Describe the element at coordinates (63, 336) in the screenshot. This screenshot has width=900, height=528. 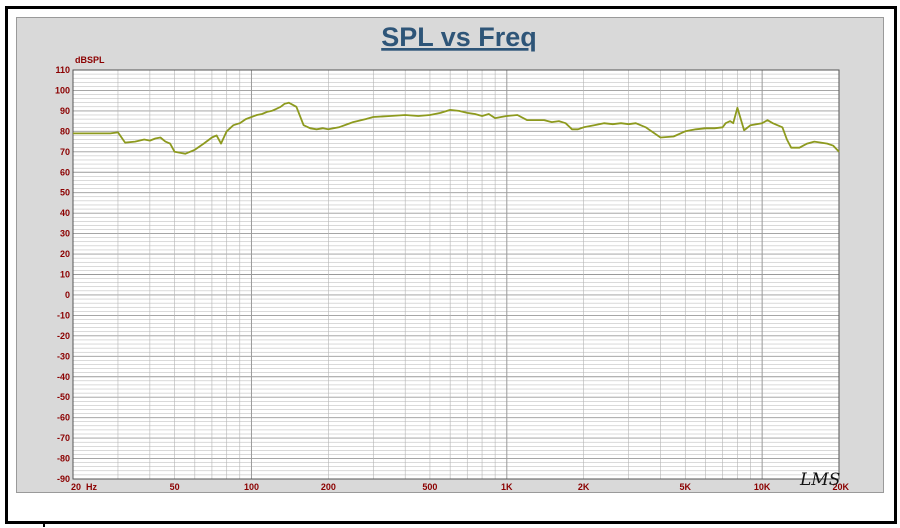
I see `y-tick-label: -20` at that location.